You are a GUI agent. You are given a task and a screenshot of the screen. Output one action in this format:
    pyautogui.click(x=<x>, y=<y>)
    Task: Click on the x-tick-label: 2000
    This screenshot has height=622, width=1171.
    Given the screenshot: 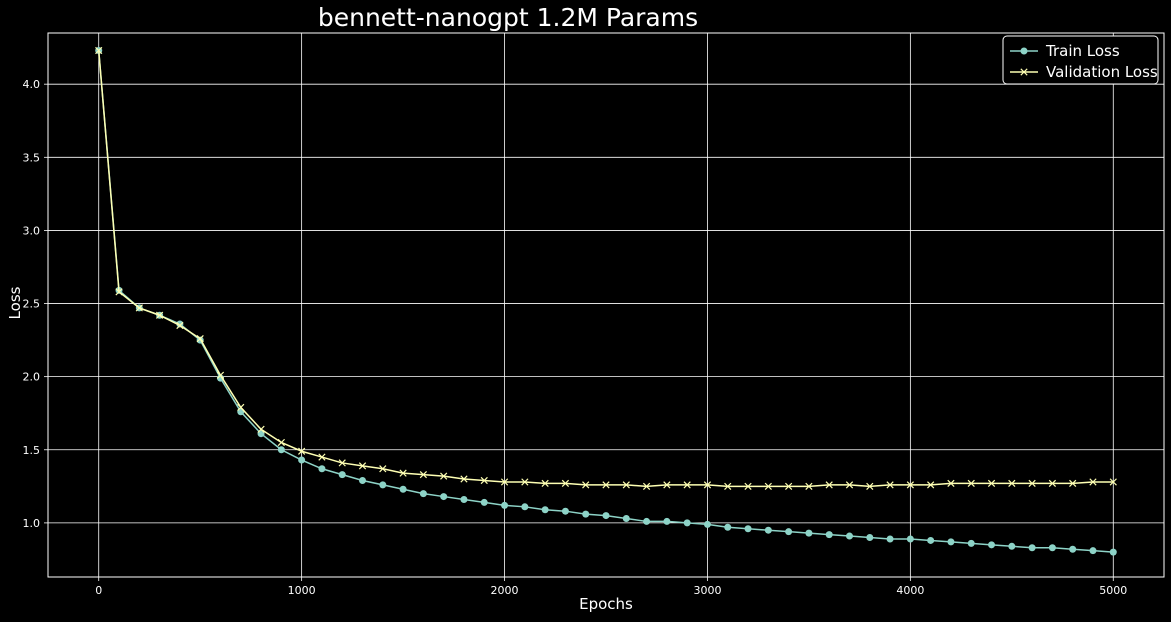 What is the action you would take?
    pyautogui.click(x=505, y=590)
    